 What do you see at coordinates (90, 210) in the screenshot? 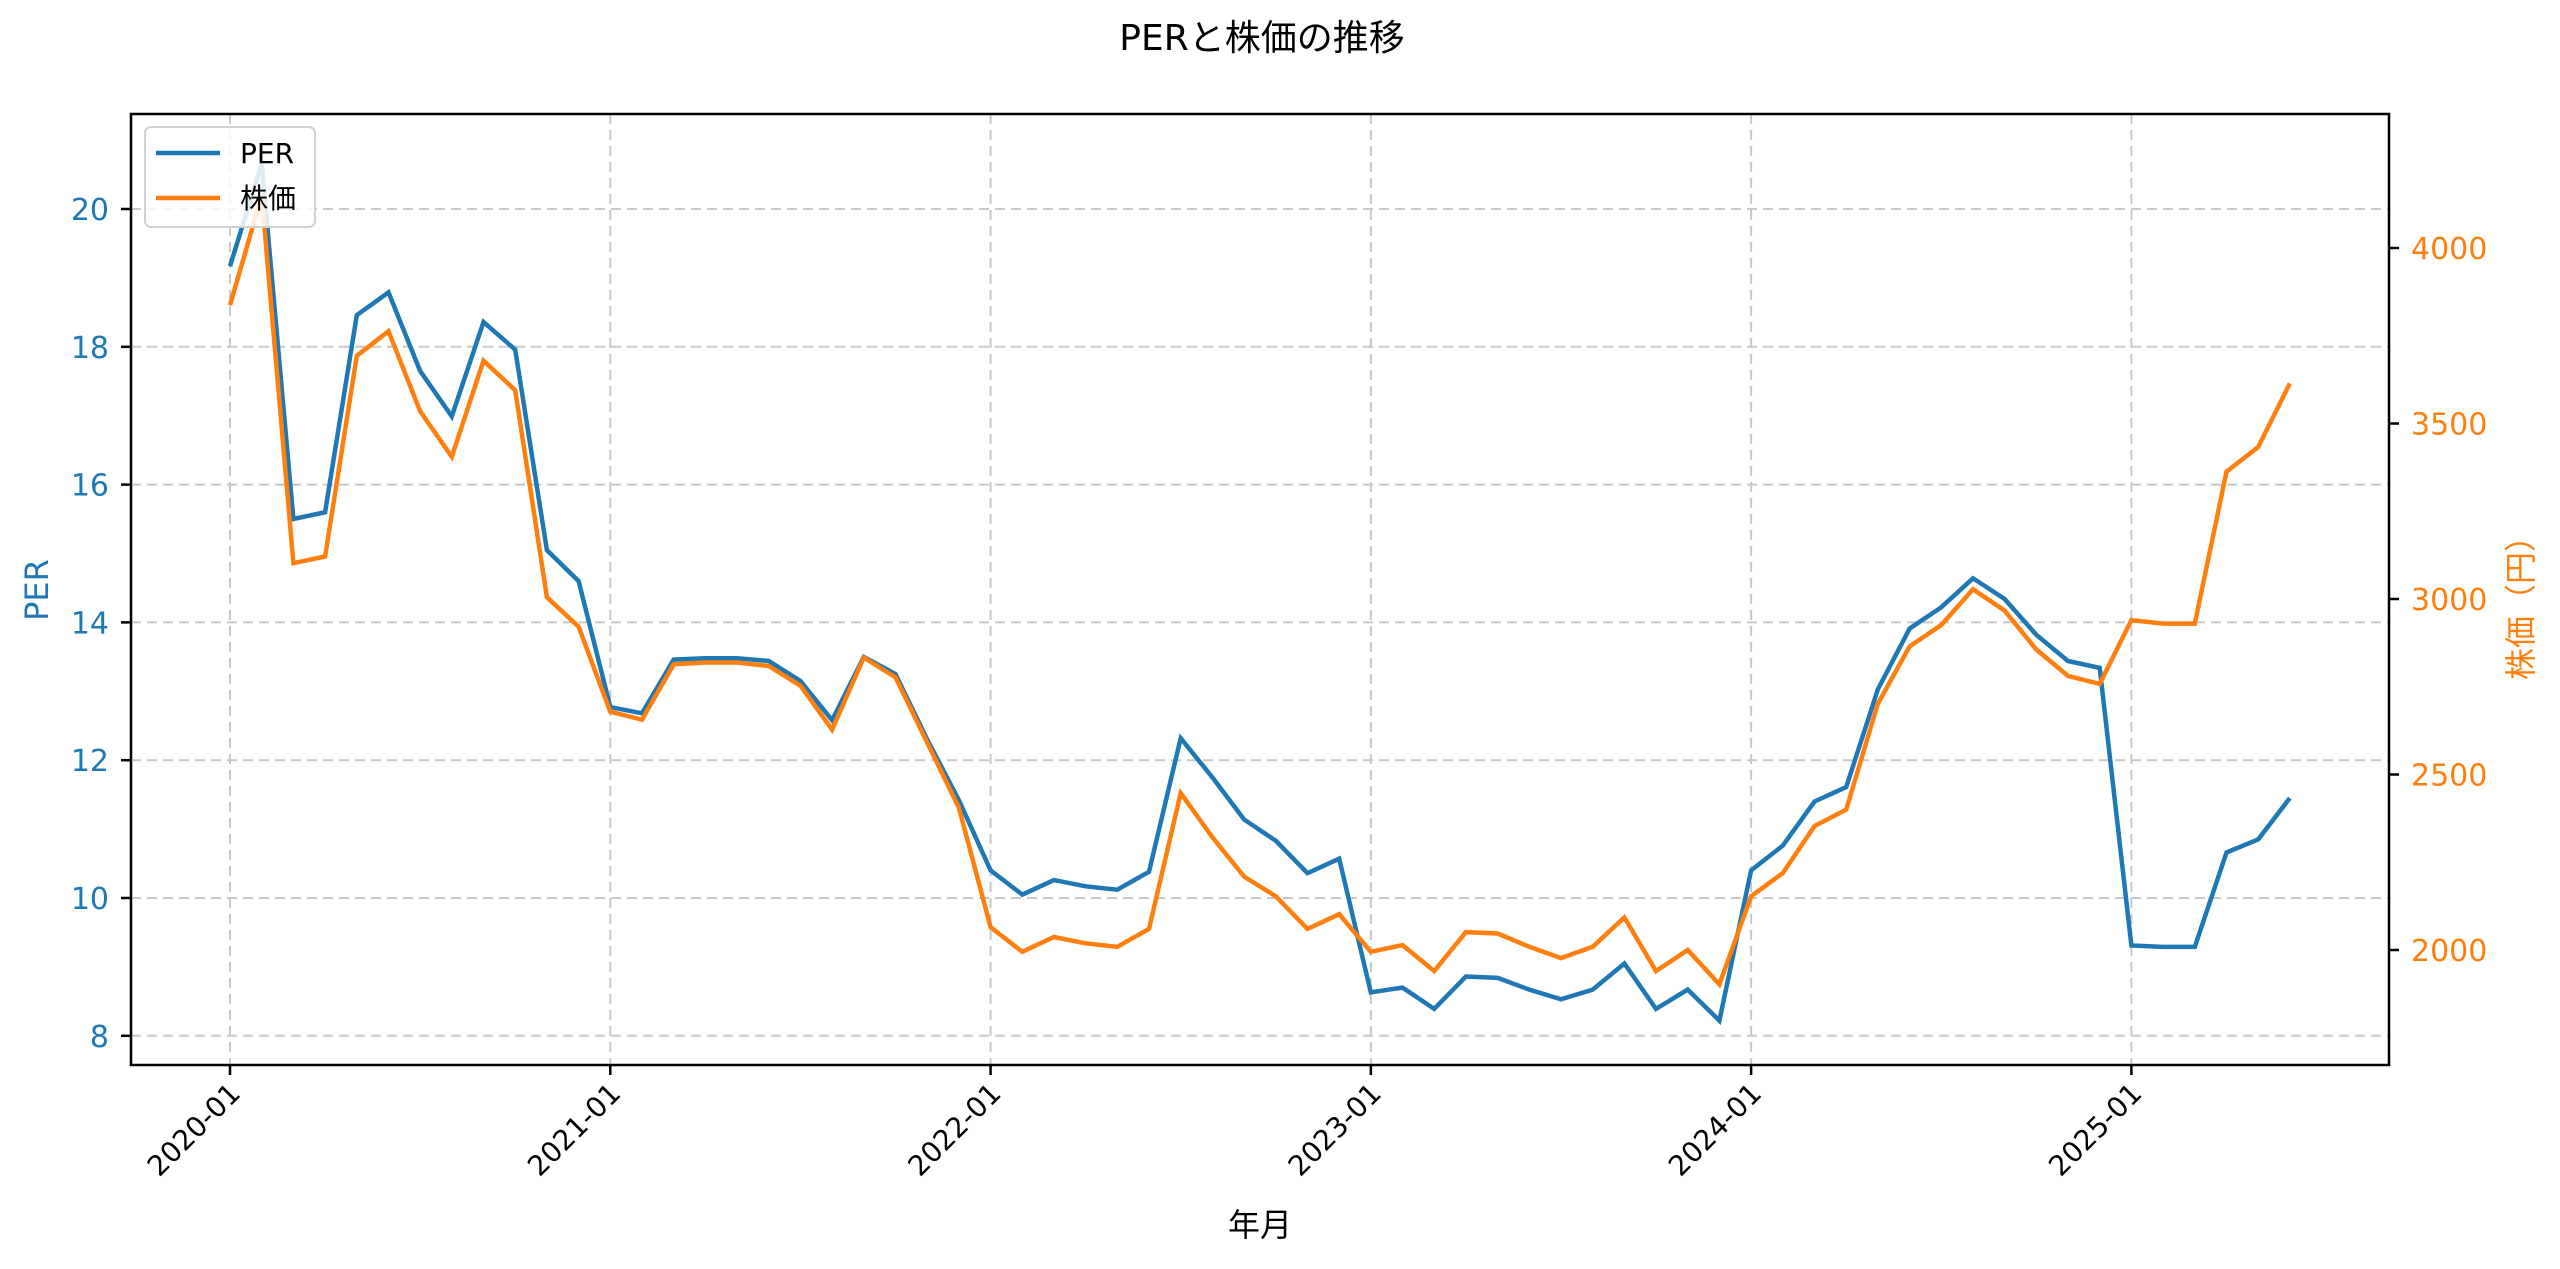
I see `y-tick-label-left: 20` at bounding box center [90, 210].